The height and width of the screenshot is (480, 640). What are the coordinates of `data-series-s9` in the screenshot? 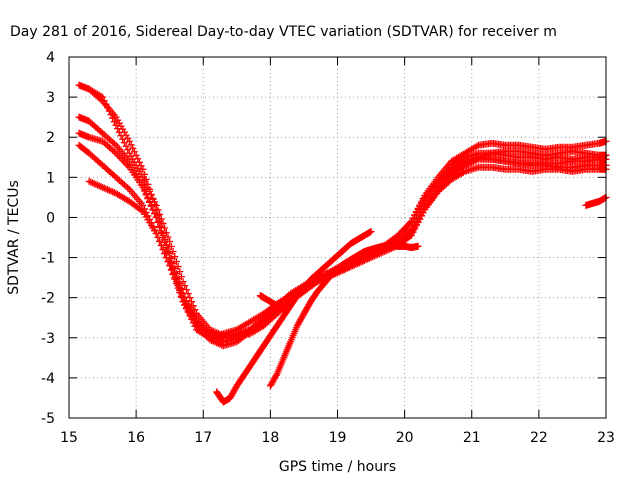 It's located at (272, 302).